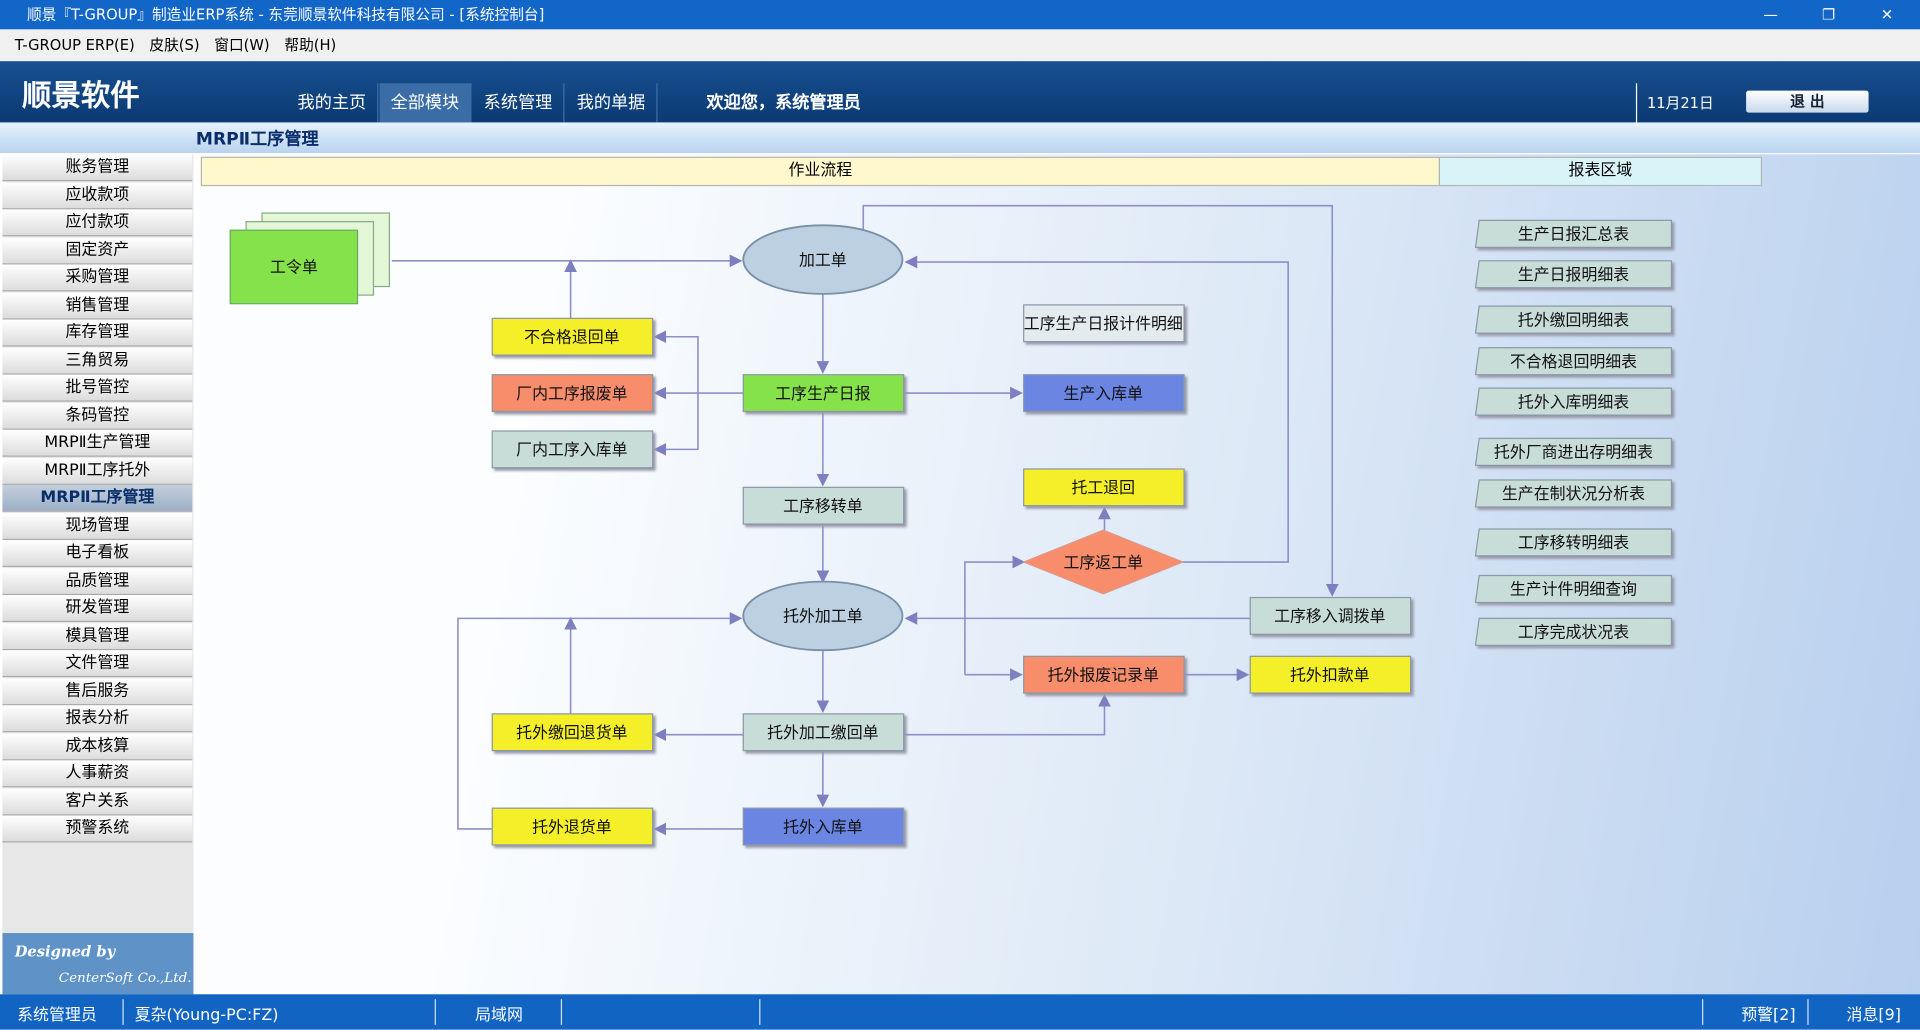 This screenshot has width=1920, height=1030. Describe the element at coordinates (97, 664) in the screenshot. I see `sidebar-item: 文件管理` at that location.